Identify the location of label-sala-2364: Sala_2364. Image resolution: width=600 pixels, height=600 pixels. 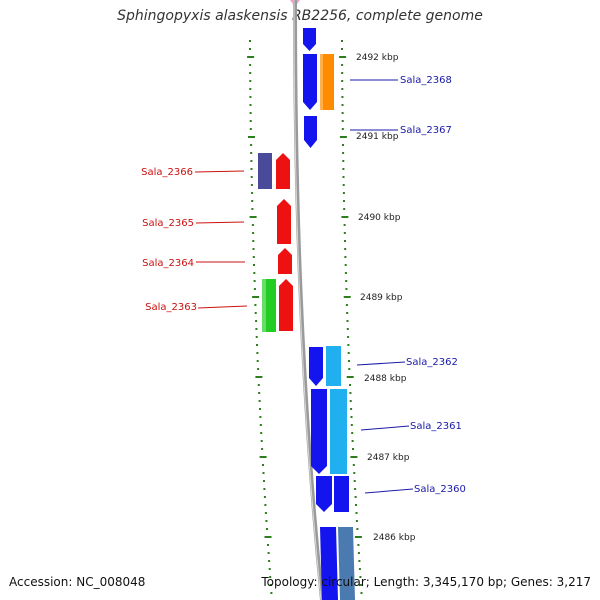
(168, 263).